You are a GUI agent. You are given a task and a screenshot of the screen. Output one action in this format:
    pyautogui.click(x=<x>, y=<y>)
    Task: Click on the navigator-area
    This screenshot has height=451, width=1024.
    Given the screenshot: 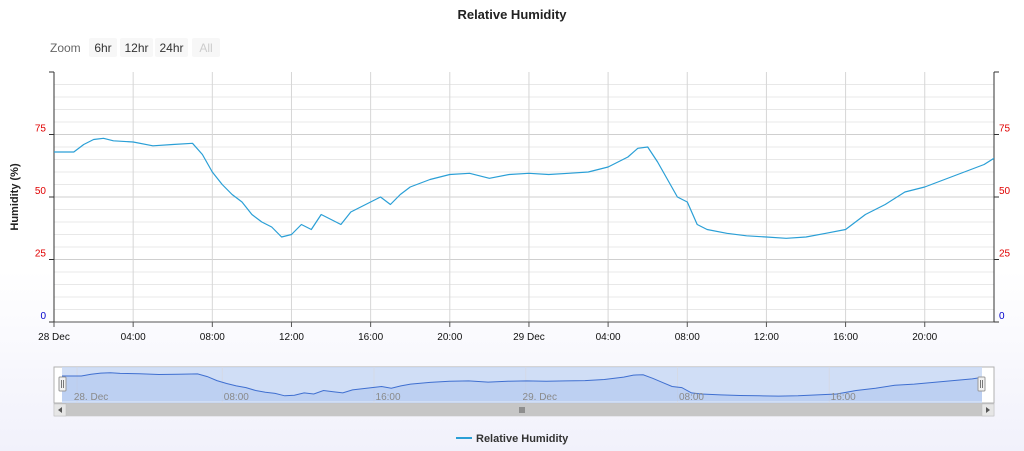 What is the action you would take?
    pyautogui.click(x=522, y=386)
    